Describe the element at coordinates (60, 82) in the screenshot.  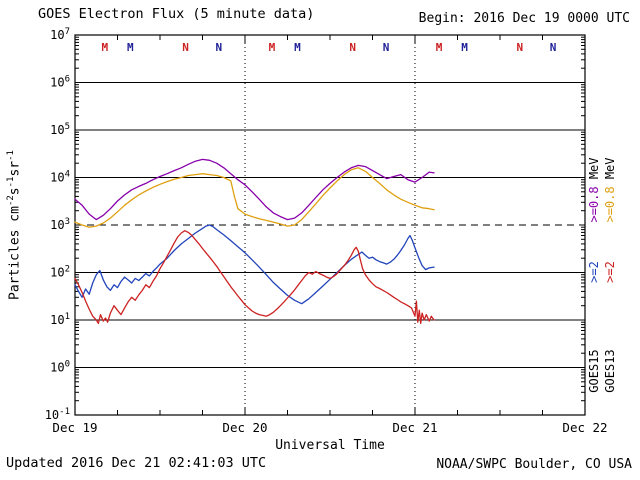
I see `svg-text: 106` at that location.